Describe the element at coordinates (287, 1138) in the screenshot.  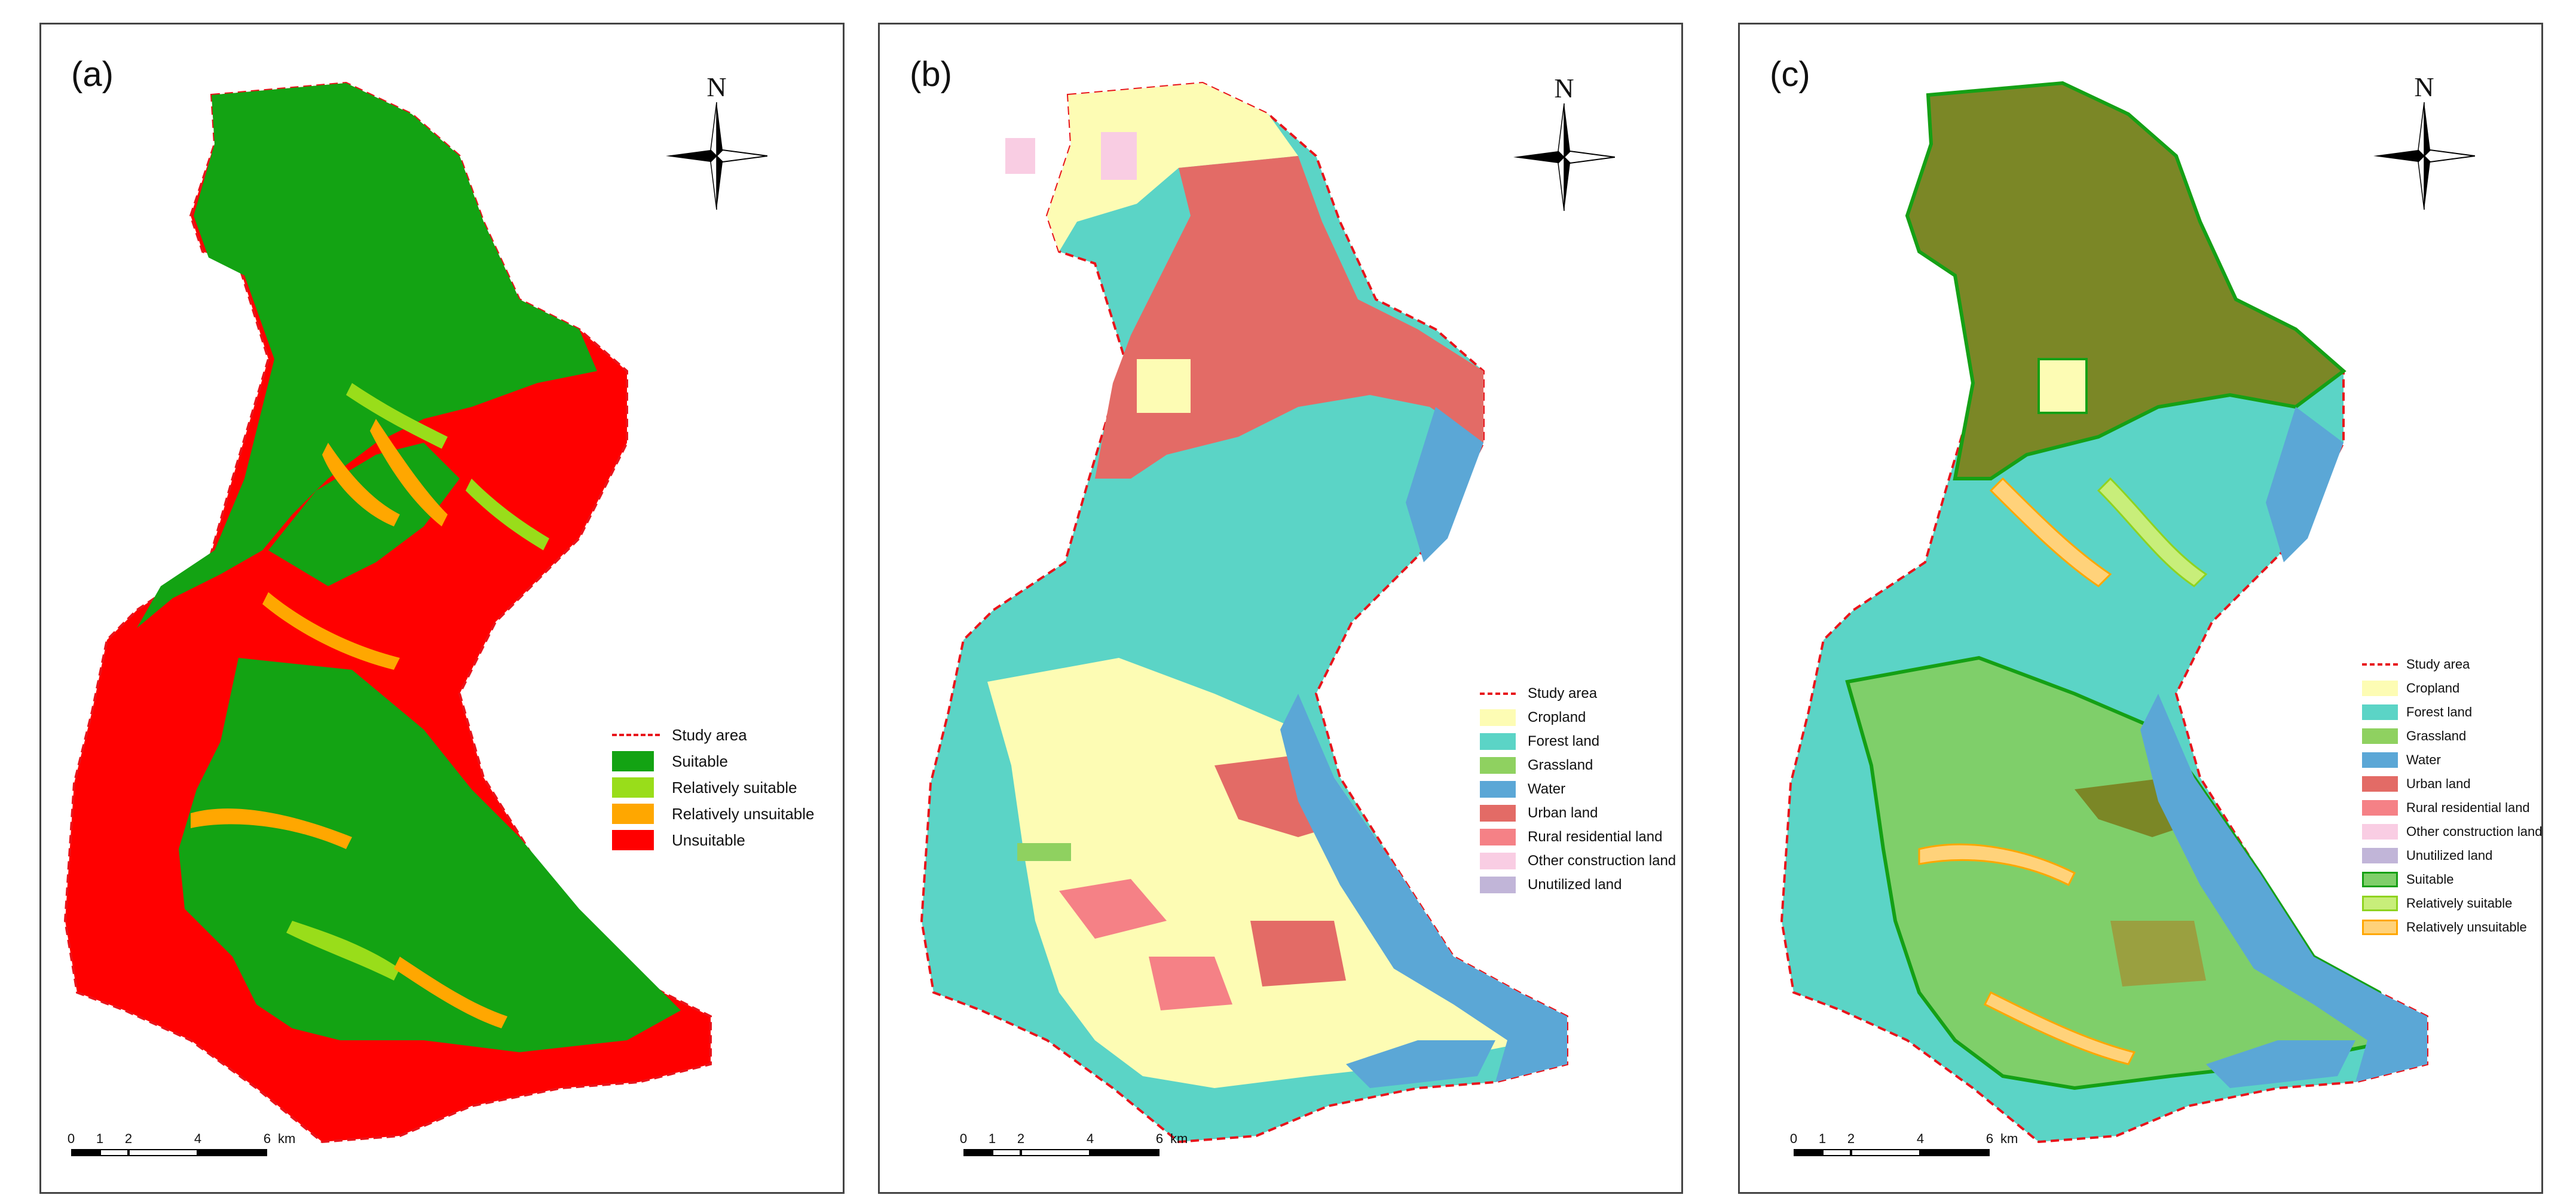
I see `scale-unit: km` at that location.